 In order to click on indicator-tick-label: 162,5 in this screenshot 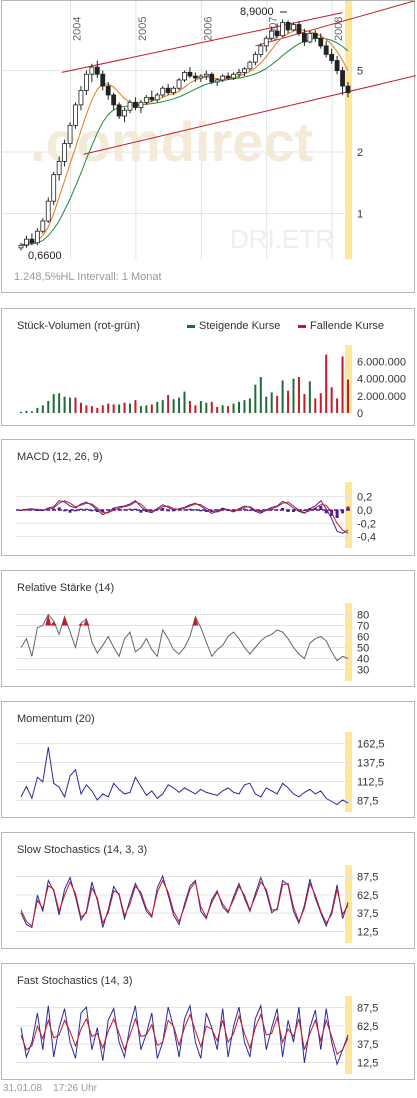, I will do `click(371, 745)`.